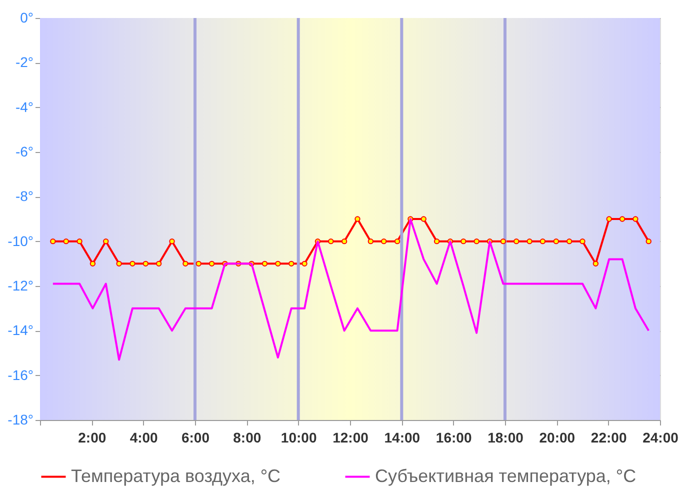  I want to click on legend-label: Субъективная температура, °C, so click(505, 476).